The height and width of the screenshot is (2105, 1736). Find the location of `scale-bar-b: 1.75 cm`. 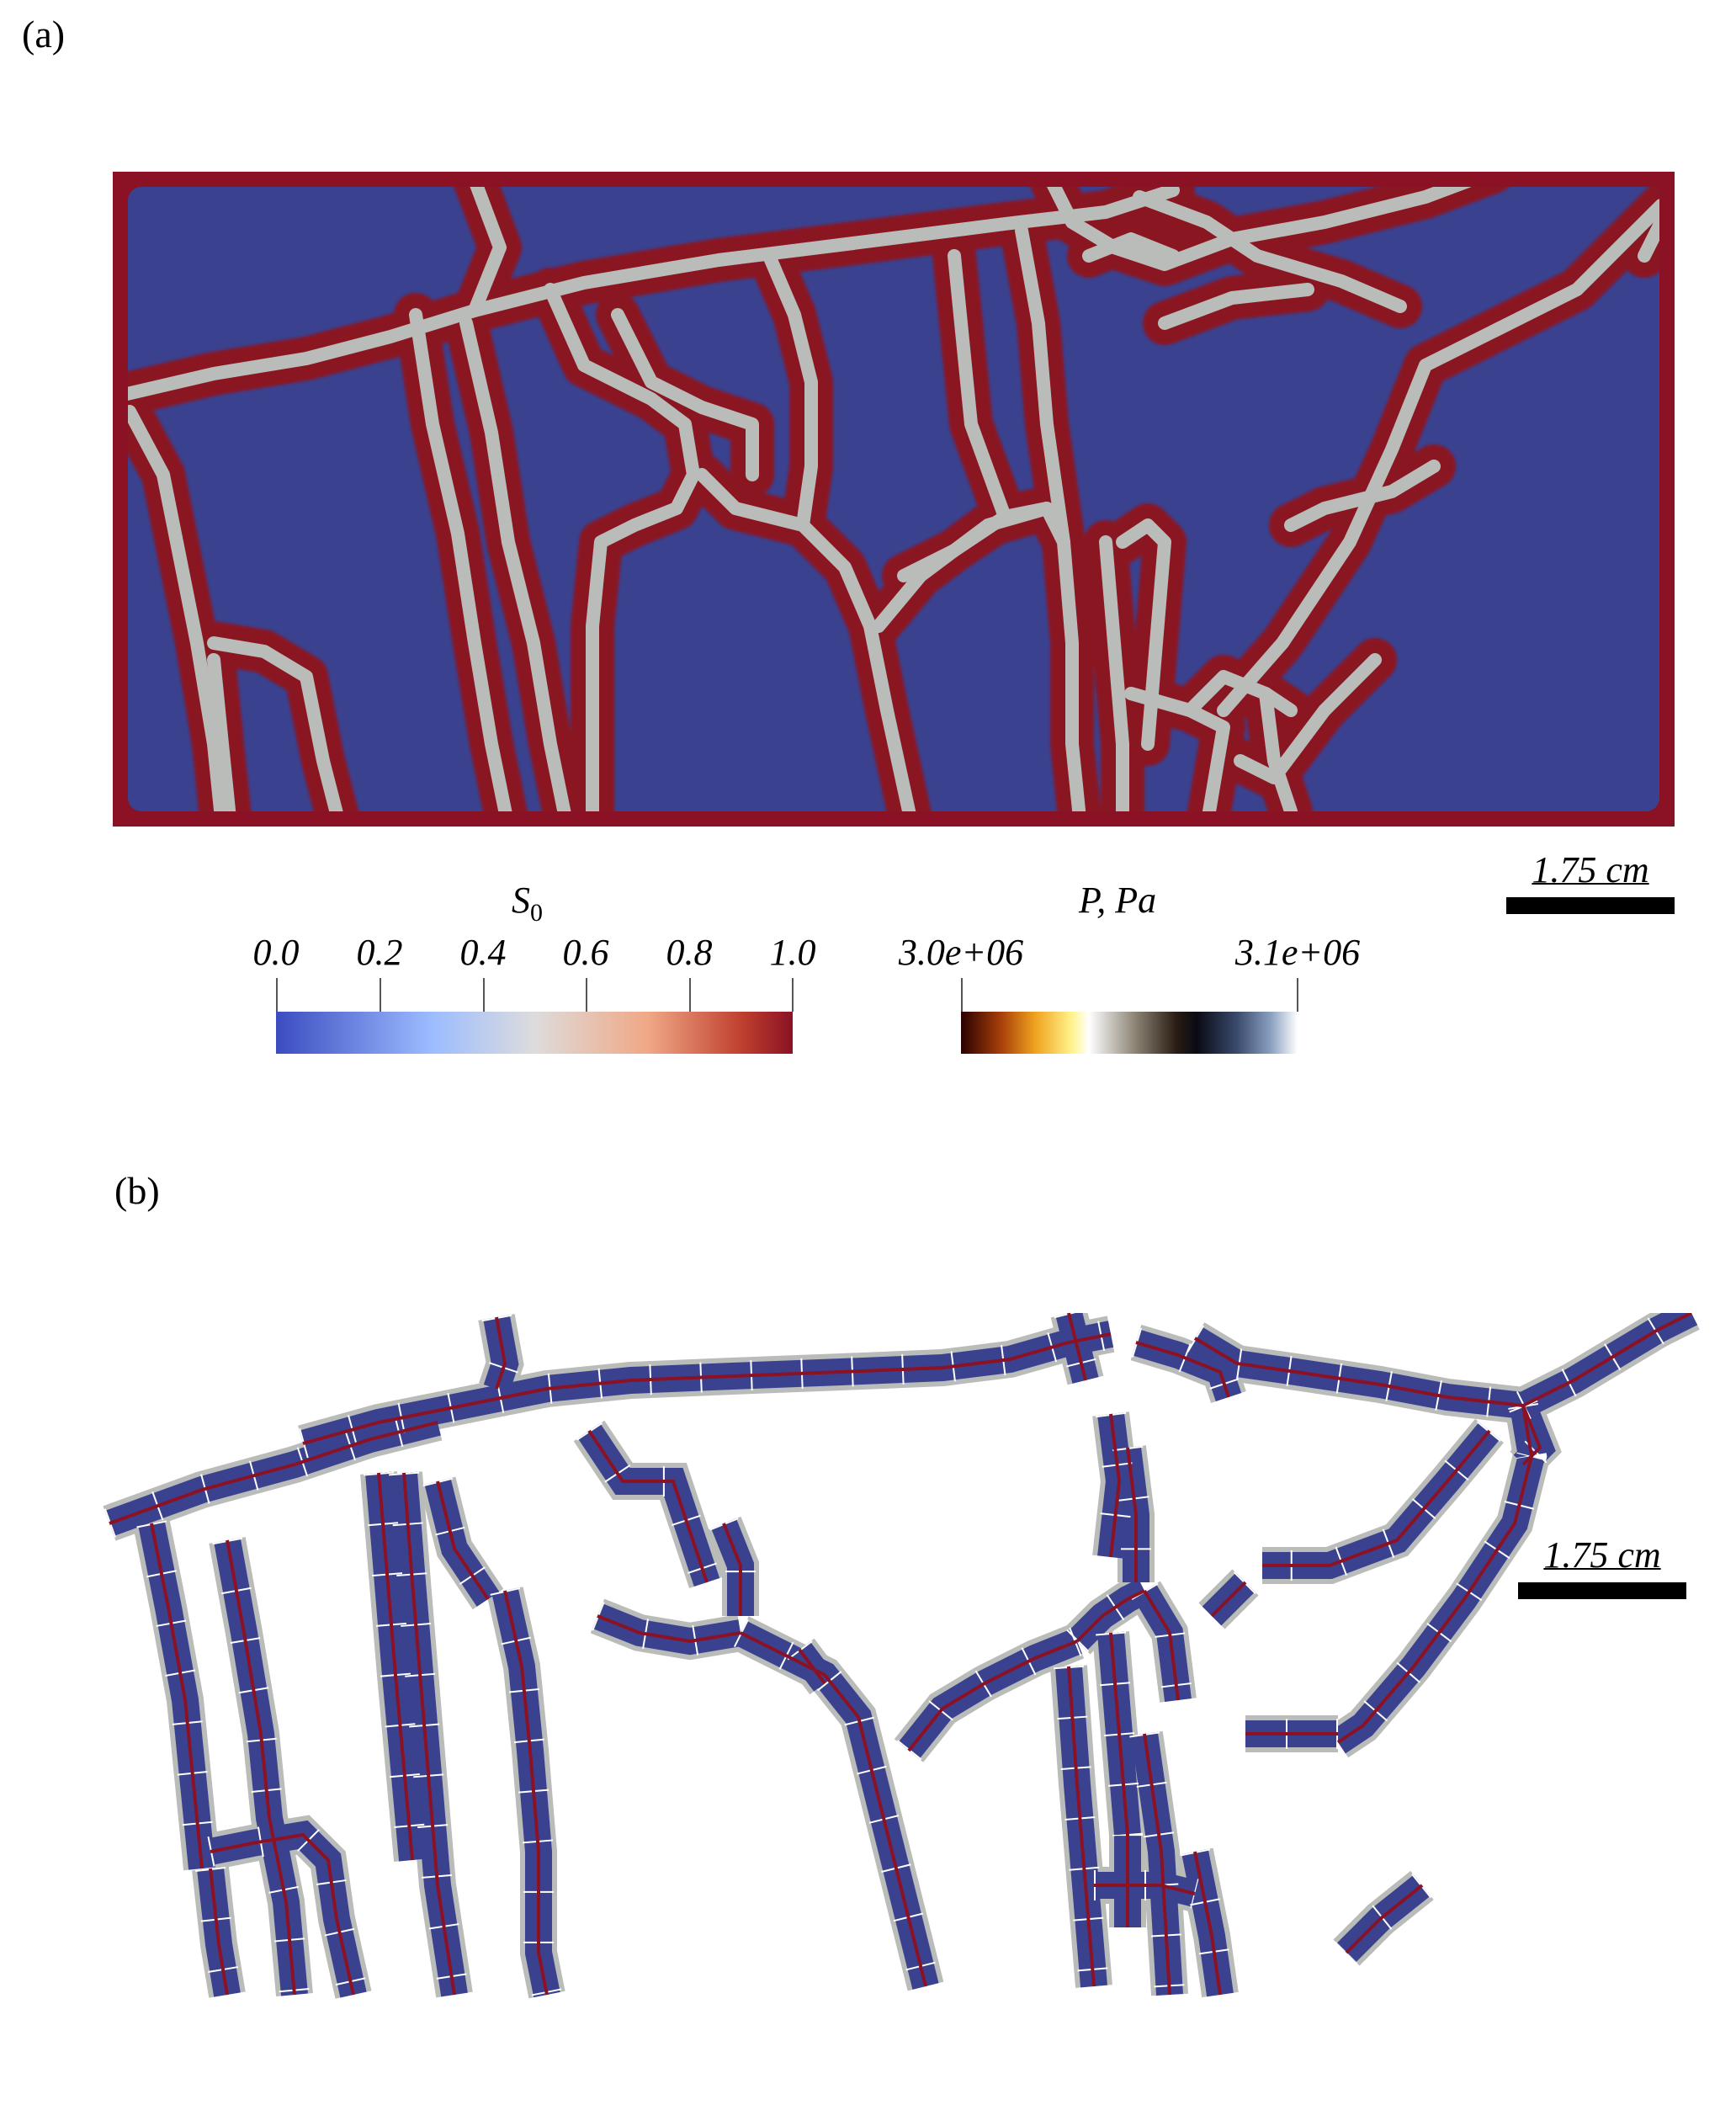

scale-bar-b: 1.75 cm is located at coordinates (1602, 1568).